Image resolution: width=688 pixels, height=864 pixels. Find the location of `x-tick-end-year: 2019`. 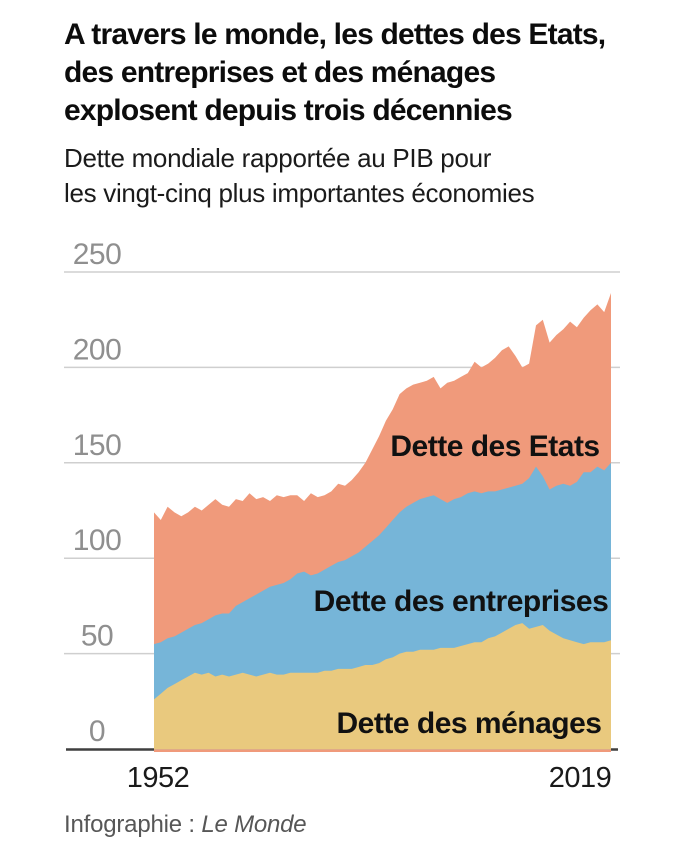

x-tick-end-year: 2019 is located at coordinates (580, 778).